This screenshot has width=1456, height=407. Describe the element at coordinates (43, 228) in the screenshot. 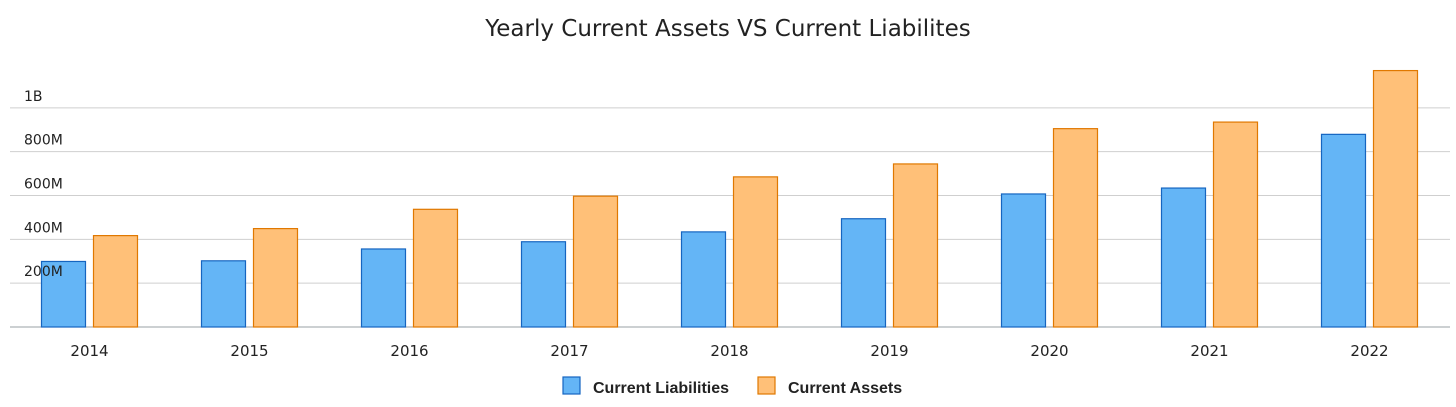

I see `y-tick-label: 400M` at that location.